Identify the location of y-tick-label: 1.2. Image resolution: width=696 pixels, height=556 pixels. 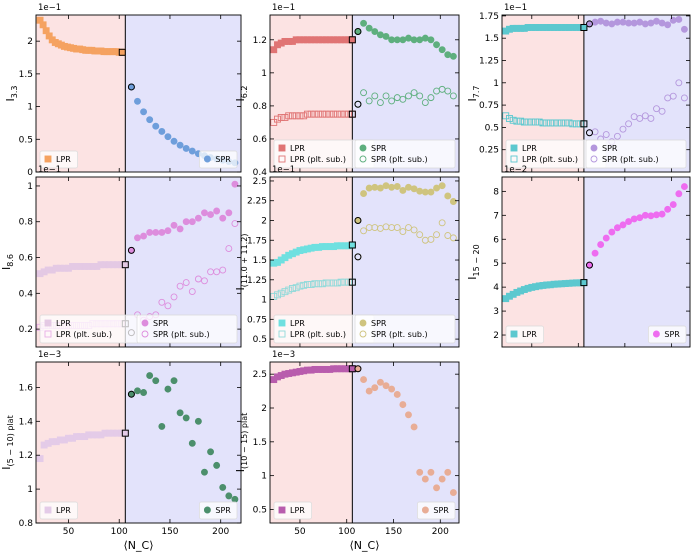
(26, 456).